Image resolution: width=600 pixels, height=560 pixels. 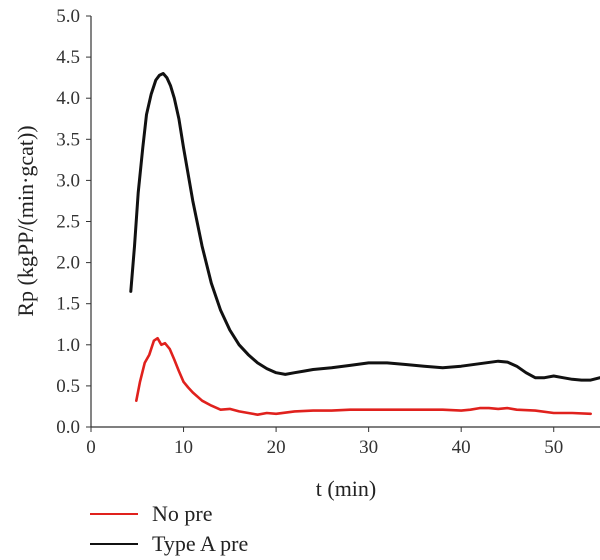 I want to click on legend: No pre Type A pre, so click(x=169, y=528).